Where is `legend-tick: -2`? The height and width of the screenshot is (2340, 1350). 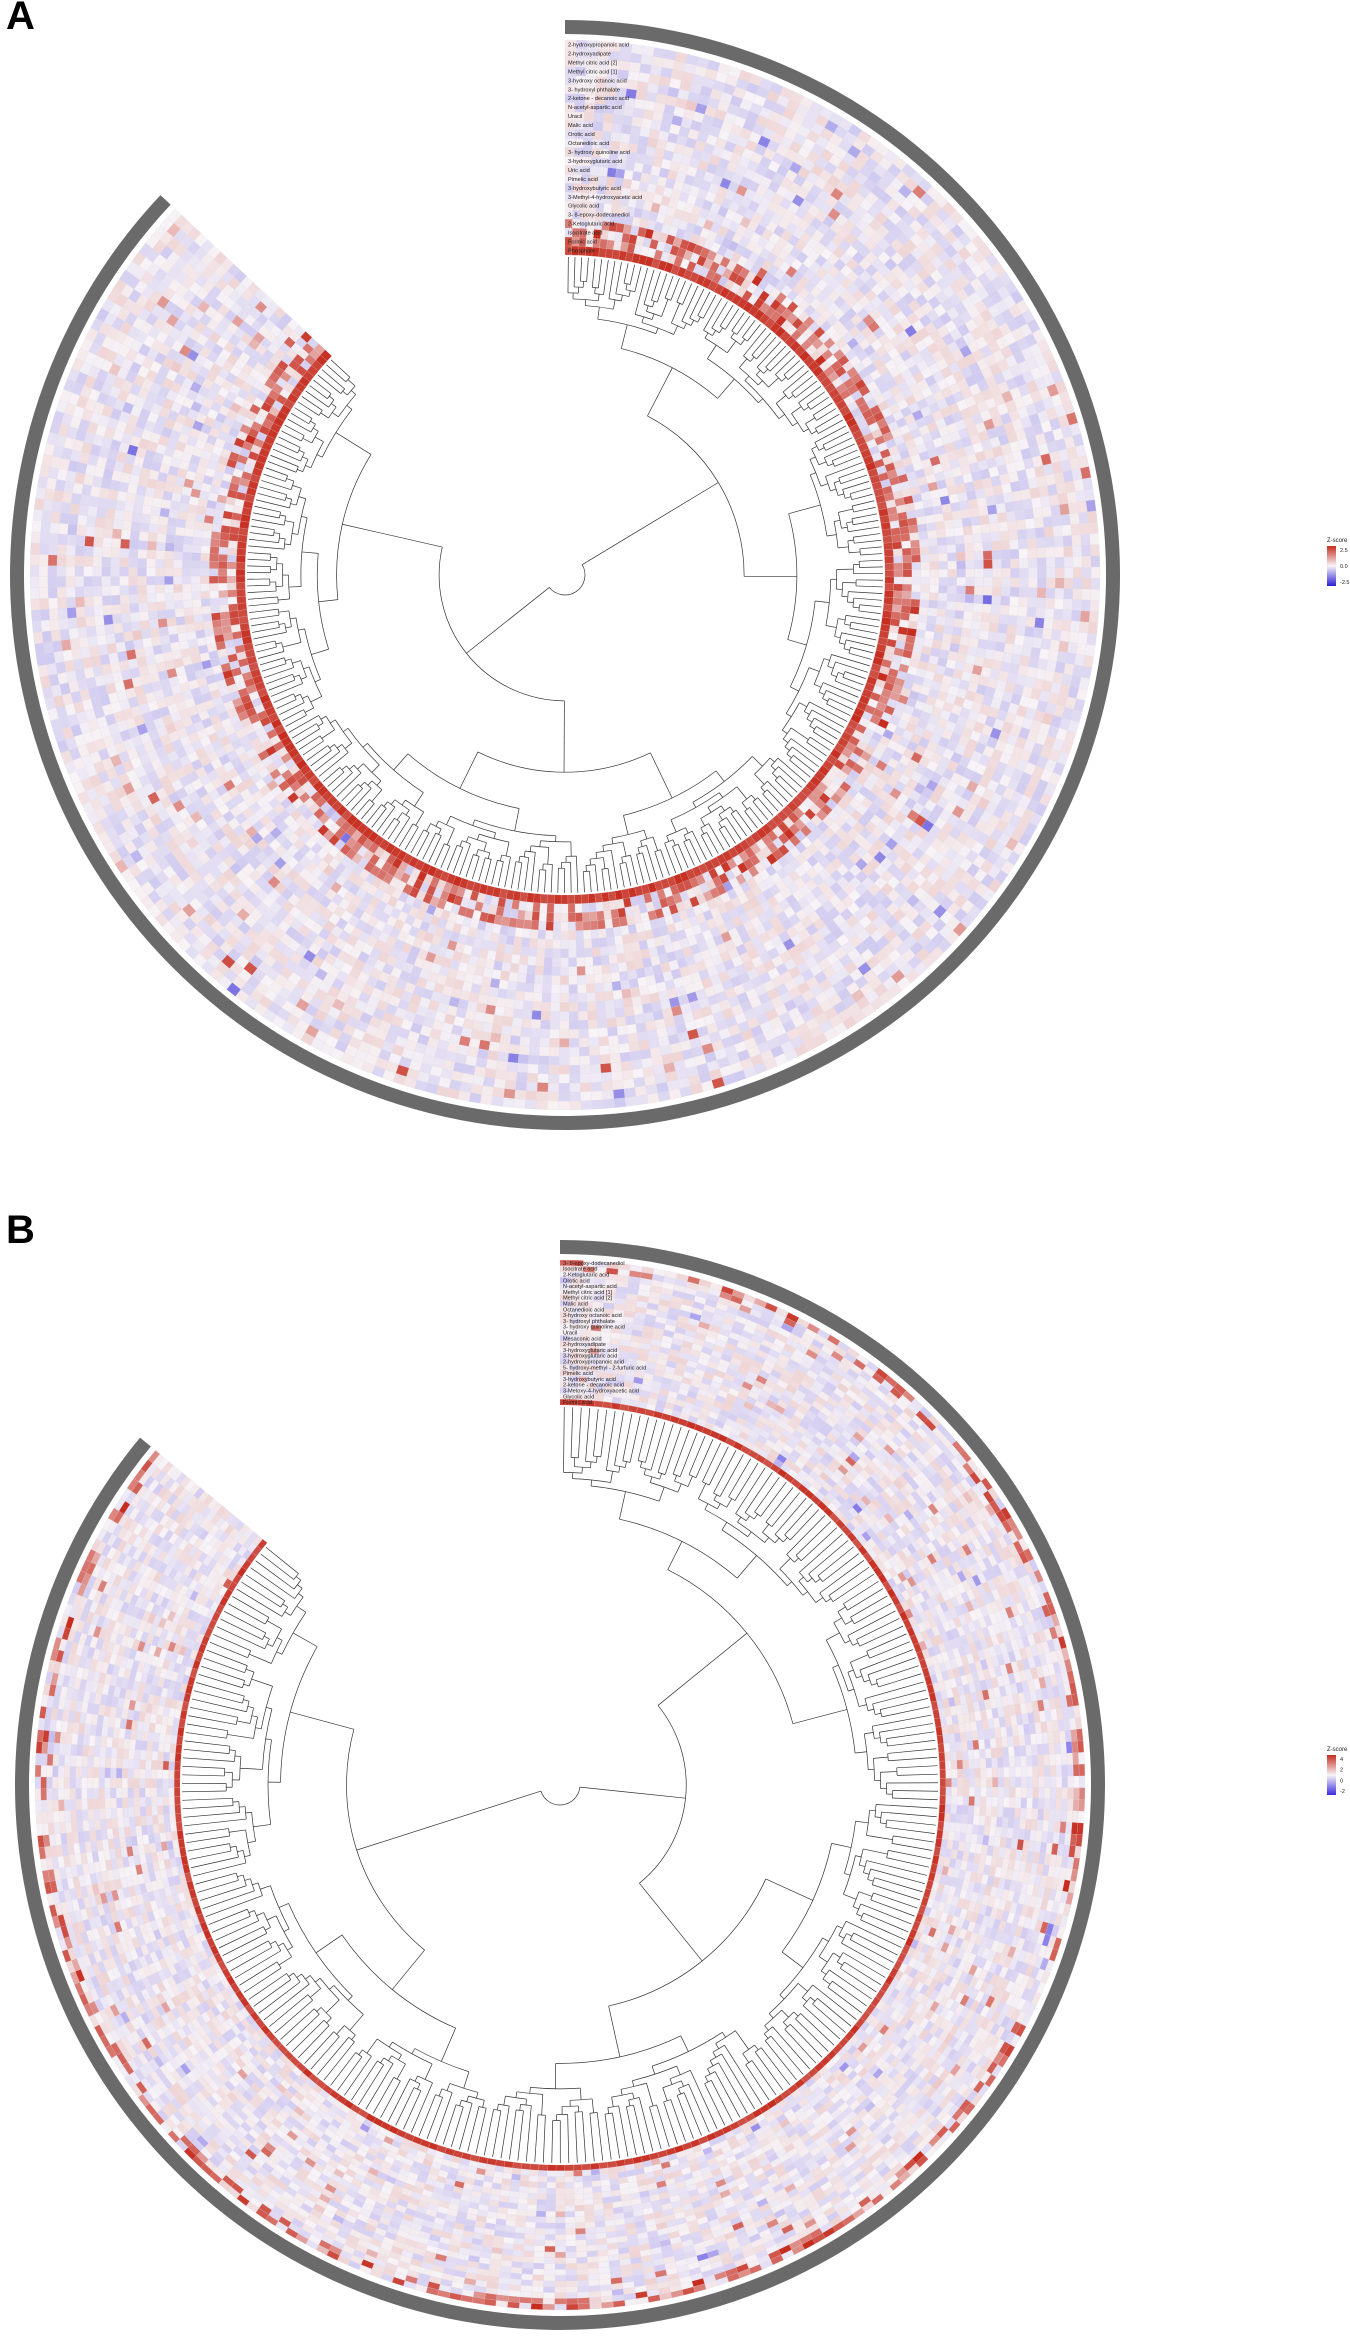 legend-tick: -2 is located at coordinates (1342, 1792).